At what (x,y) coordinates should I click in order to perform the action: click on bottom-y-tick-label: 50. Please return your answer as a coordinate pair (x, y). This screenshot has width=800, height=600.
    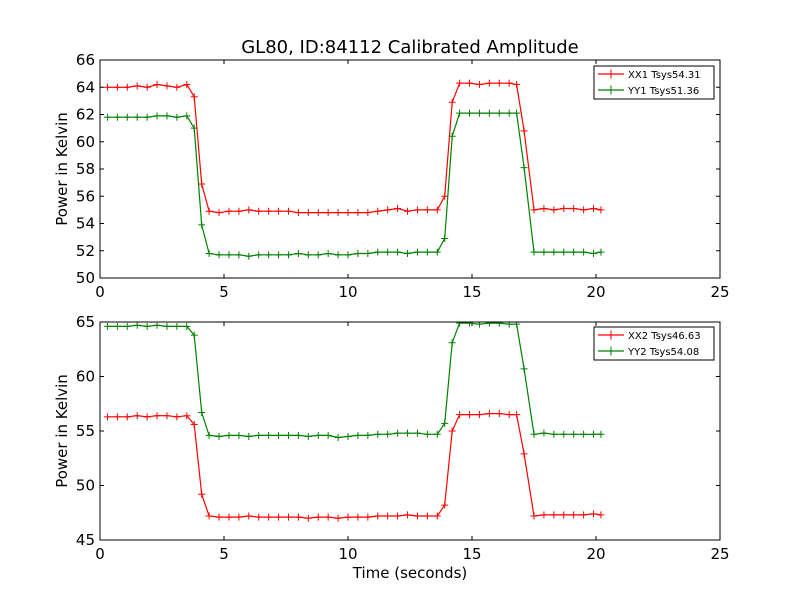
    Looking at the image, I should click on (85, 486).